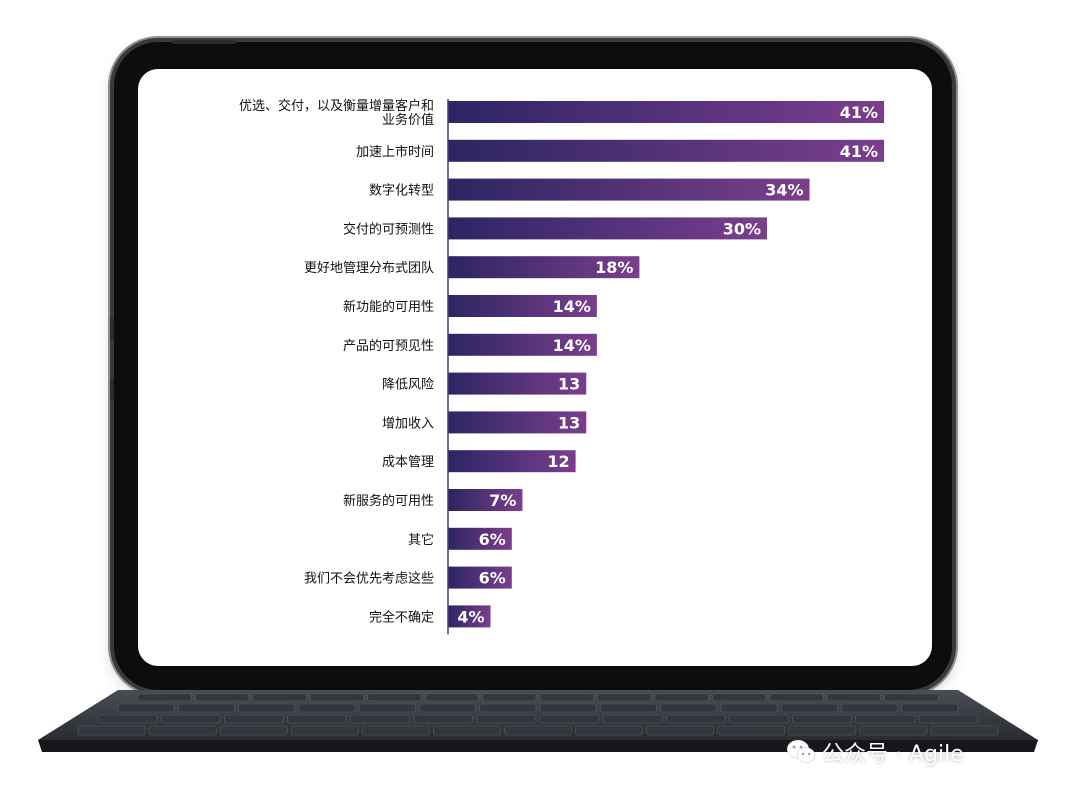 The width and height of the screenshot is (1080, 799). Describe the element at coordinates (408, 385) in the screenshot. I see `category-label: 降低风险` at that location.